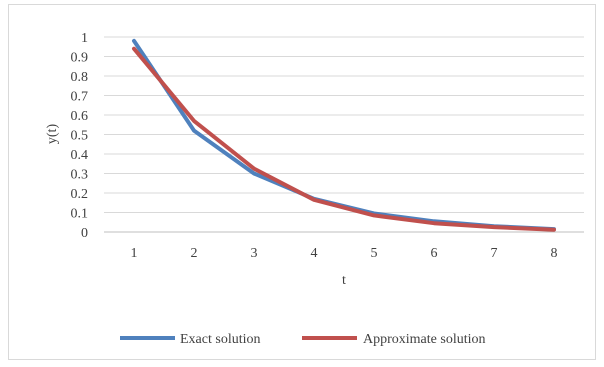 Image resolution: width=604 pixels, height=367 pixels. What do you see at coordinates (434, 253) in the screenshot?
I see `x-tick-label: 6` at bounding box center [434, 253].